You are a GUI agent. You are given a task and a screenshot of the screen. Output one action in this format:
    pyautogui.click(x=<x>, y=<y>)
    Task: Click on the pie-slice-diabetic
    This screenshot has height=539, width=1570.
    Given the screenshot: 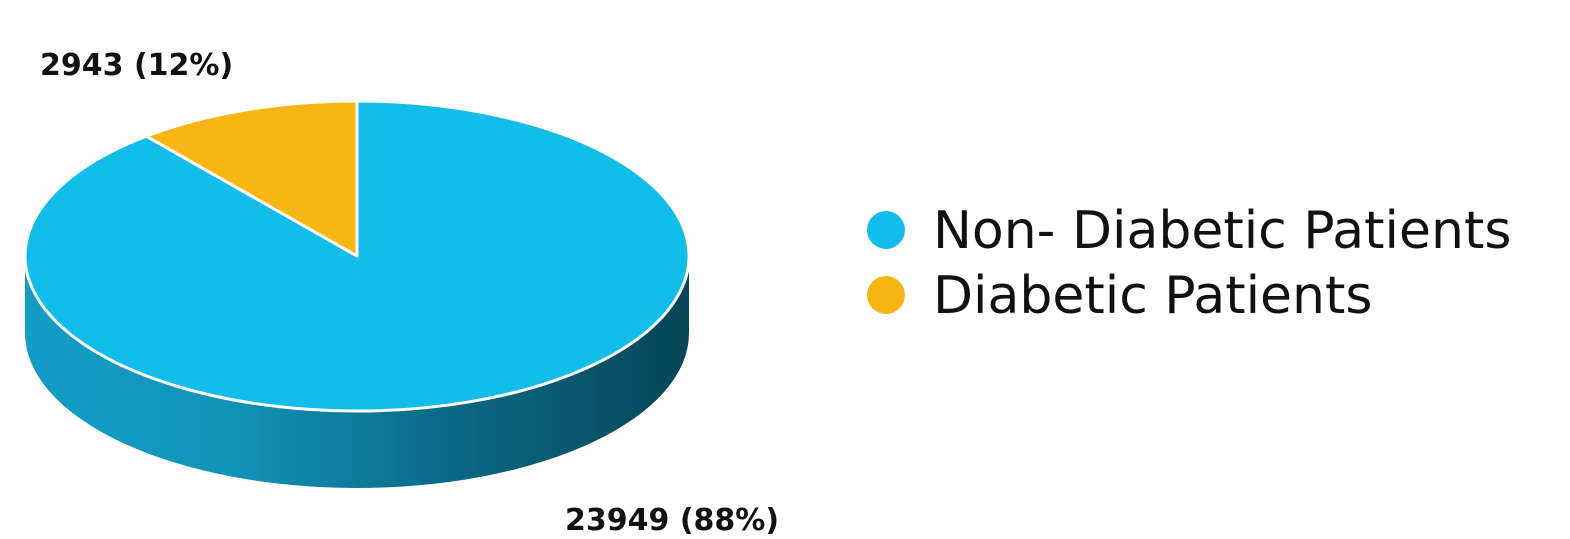 What is the action you would take?
    pyautogui.click(x=251, y=178)
    